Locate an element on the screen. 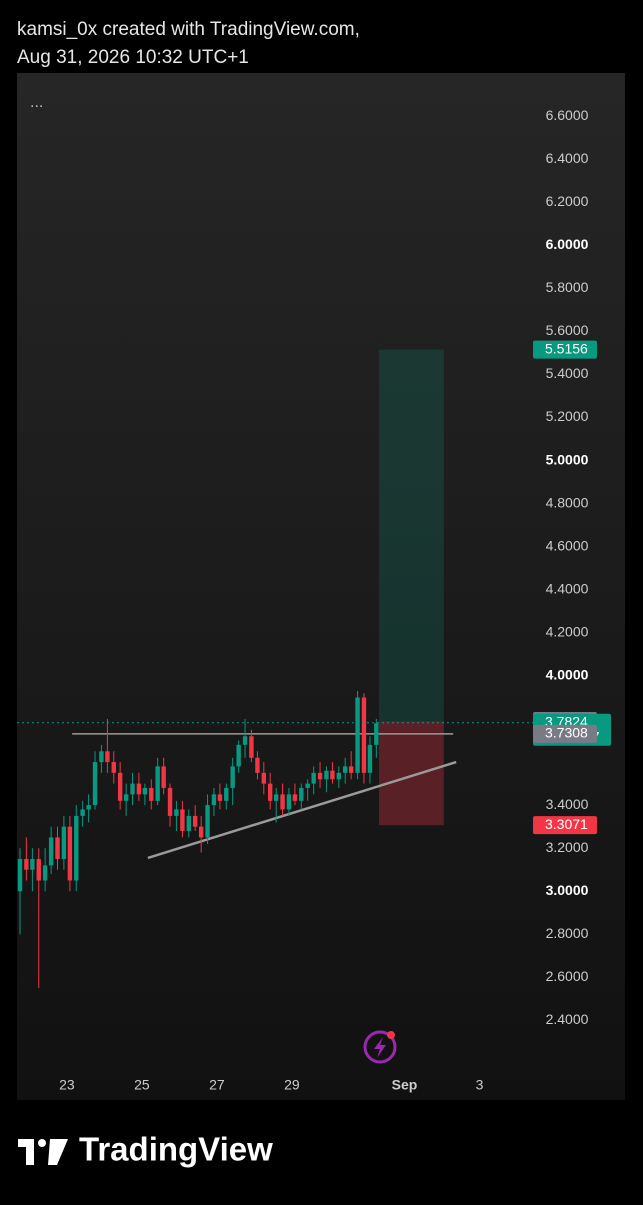  price-tag-label: 3.7308 is located at coordinates (566, 733).